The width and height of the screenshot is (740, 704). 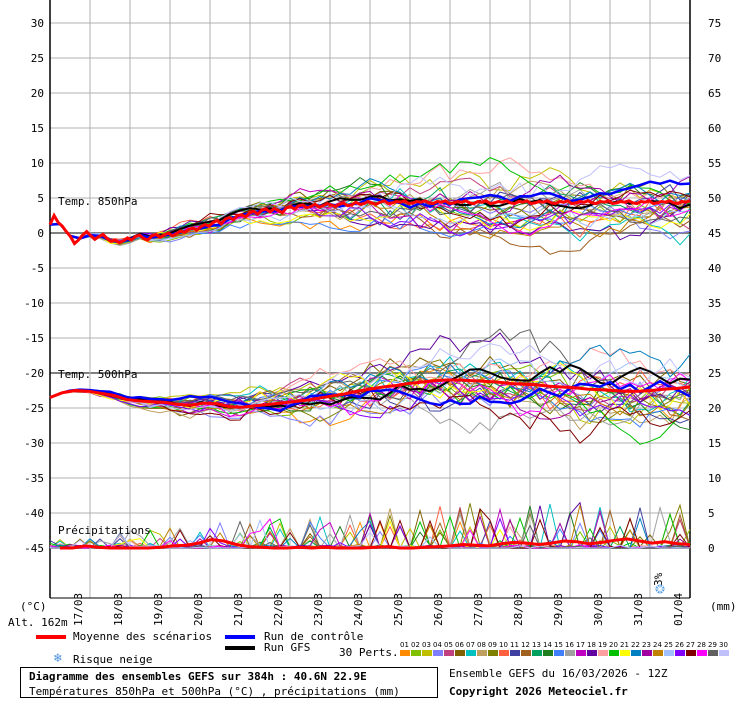 What do you see at coordinates (558, 673) in the screenshot?
I see `run-info: Ensemble GEFS du 16/03/2026 - 12Z` at bounding box center [558, 673].